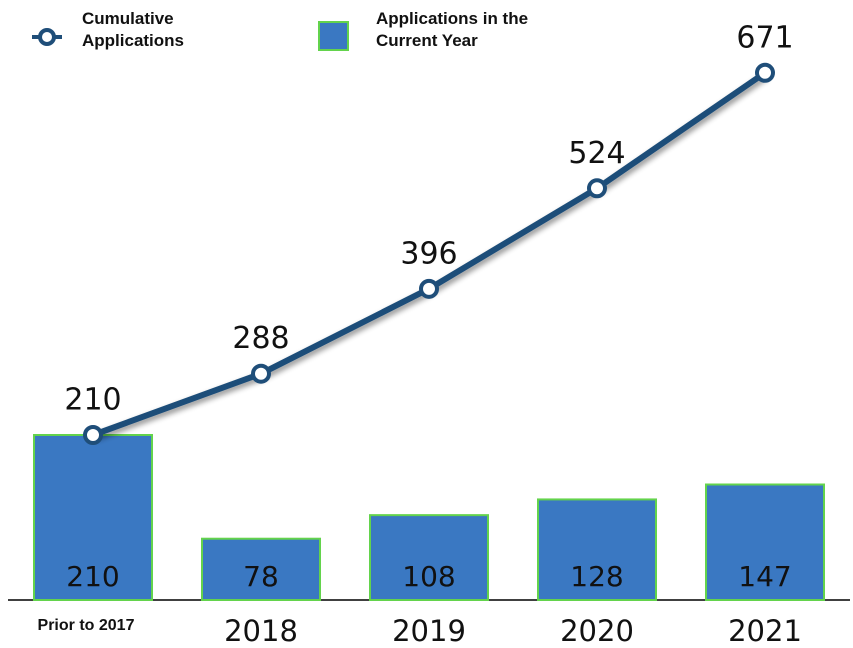 The image size is (853, 648). Describe the element at coordinates (764, 37) in the screenshot. I see `line-value-label: 671` at that location.